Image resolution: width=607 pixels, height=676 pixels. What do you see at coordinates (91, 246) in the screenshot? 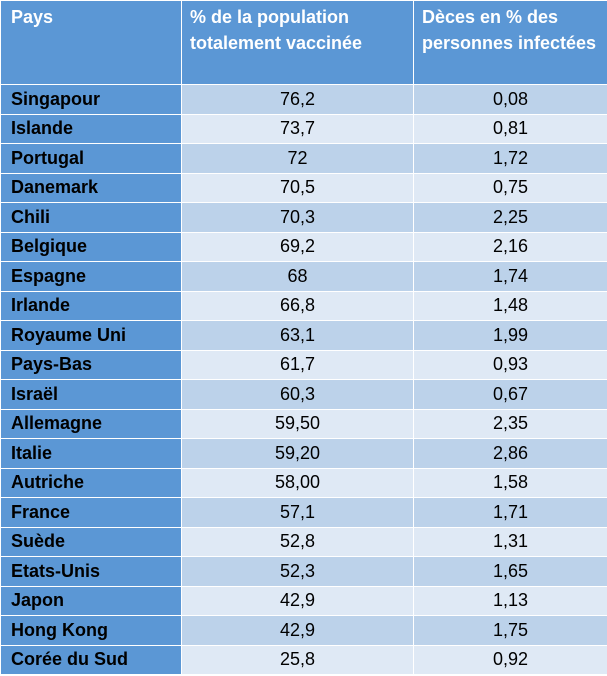
I see `country-cell: Belgique` at bounding box center [91, 246].